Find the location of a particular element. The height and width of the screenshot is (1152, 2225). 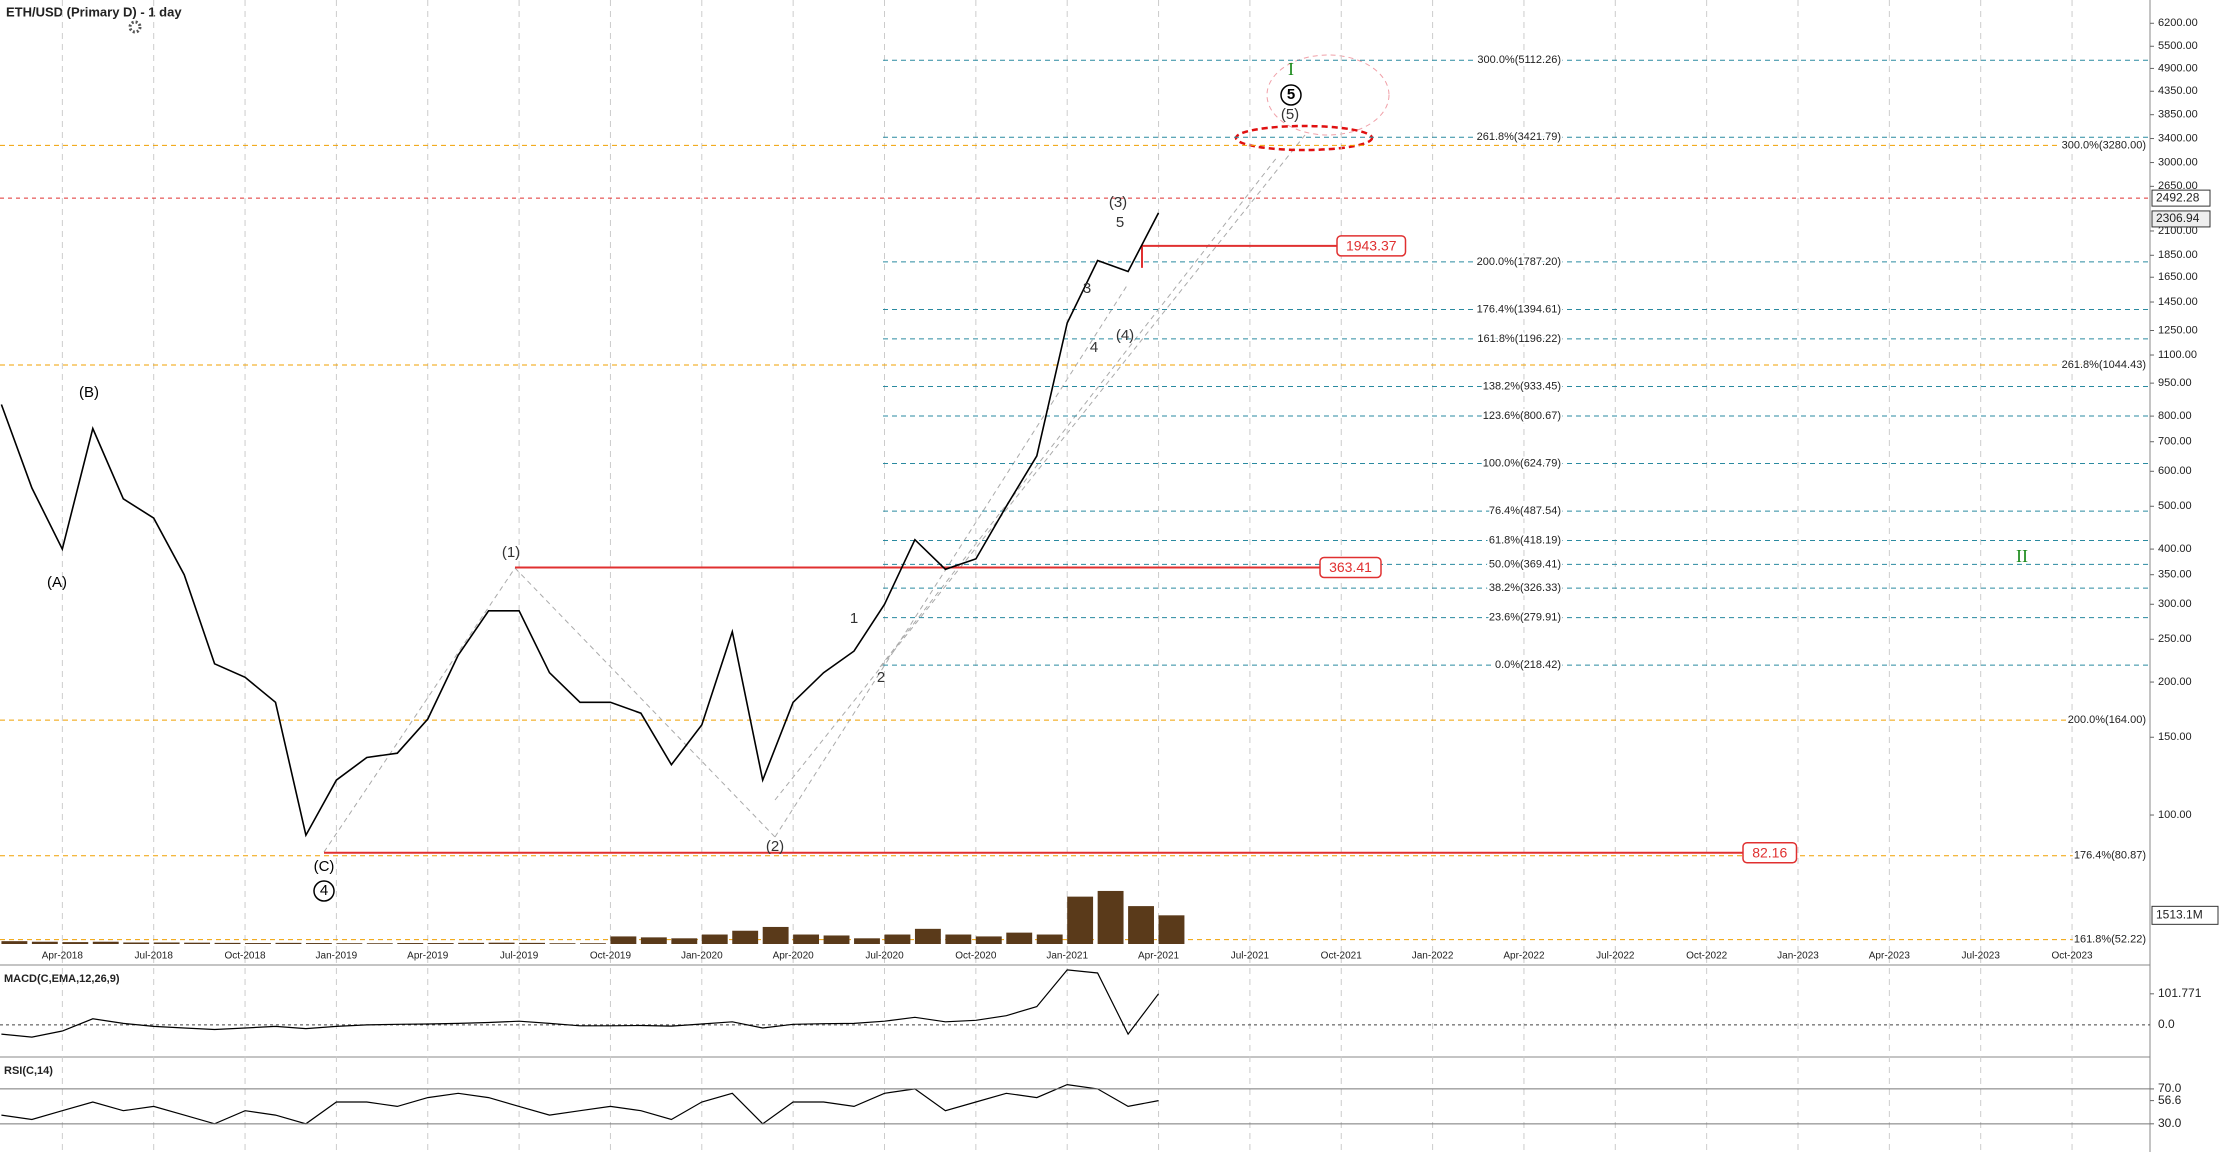

y-tick-label: 150.00 is located at coordinates (2175, 737).